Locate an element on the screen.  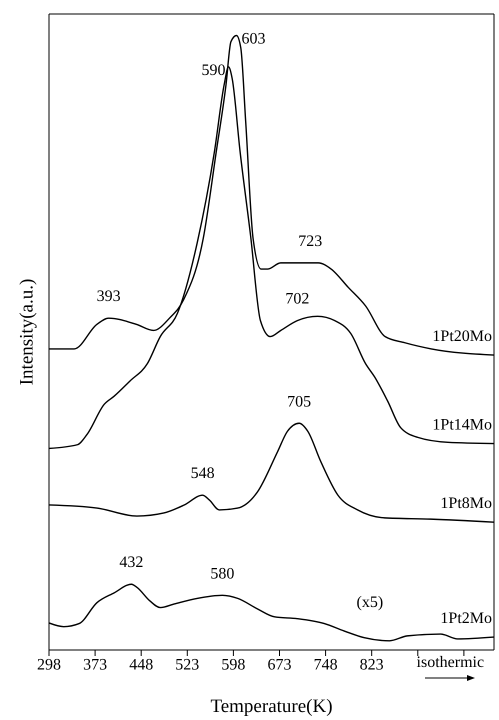
series-label: 1Pt2Mo is located at coordinates (466, 619).